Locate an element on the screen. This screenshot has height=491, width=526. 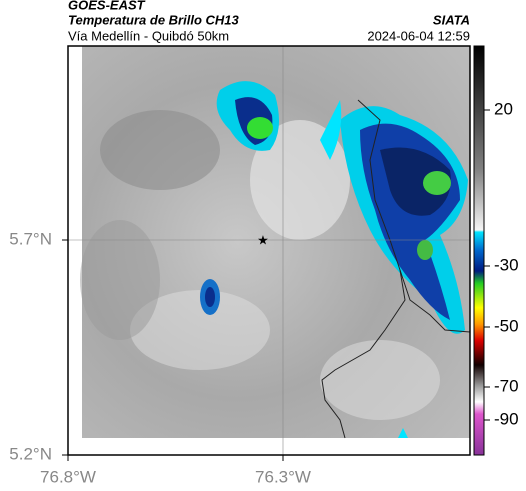
source: SIATA is located at coordinates (451, 19).